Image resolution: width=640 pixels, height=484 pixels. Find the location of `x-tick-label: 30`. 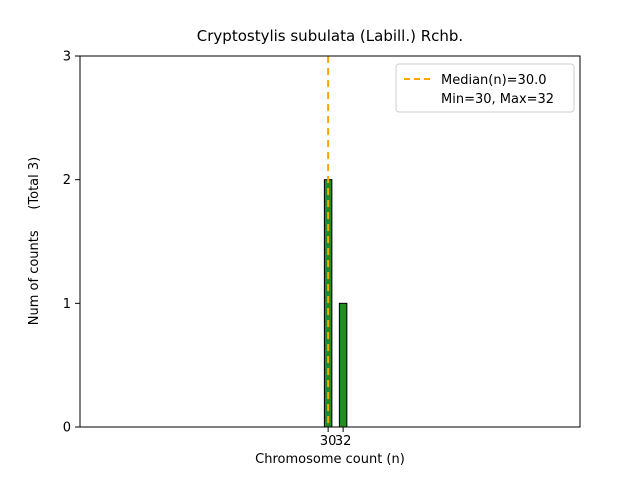

x-tick-label: 30 is located at coordinates (328, 441).